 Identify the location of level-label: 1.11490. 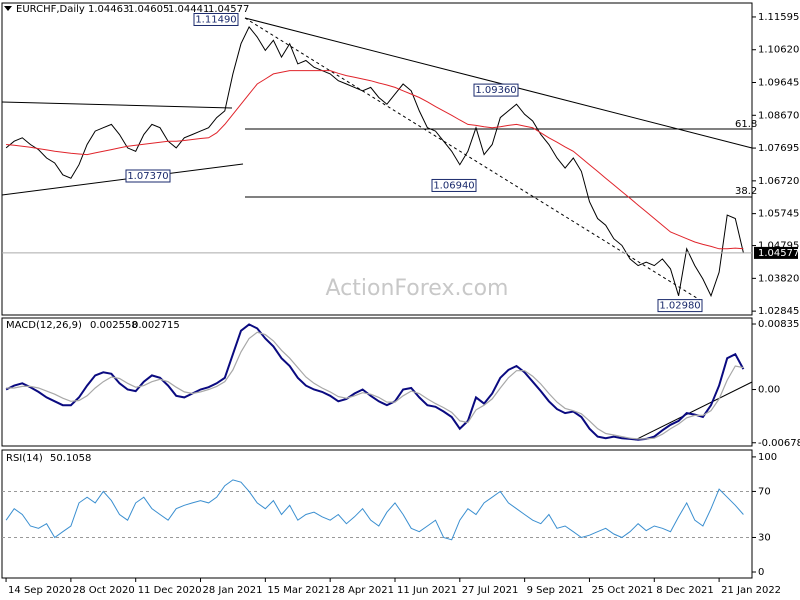
(215, 19).